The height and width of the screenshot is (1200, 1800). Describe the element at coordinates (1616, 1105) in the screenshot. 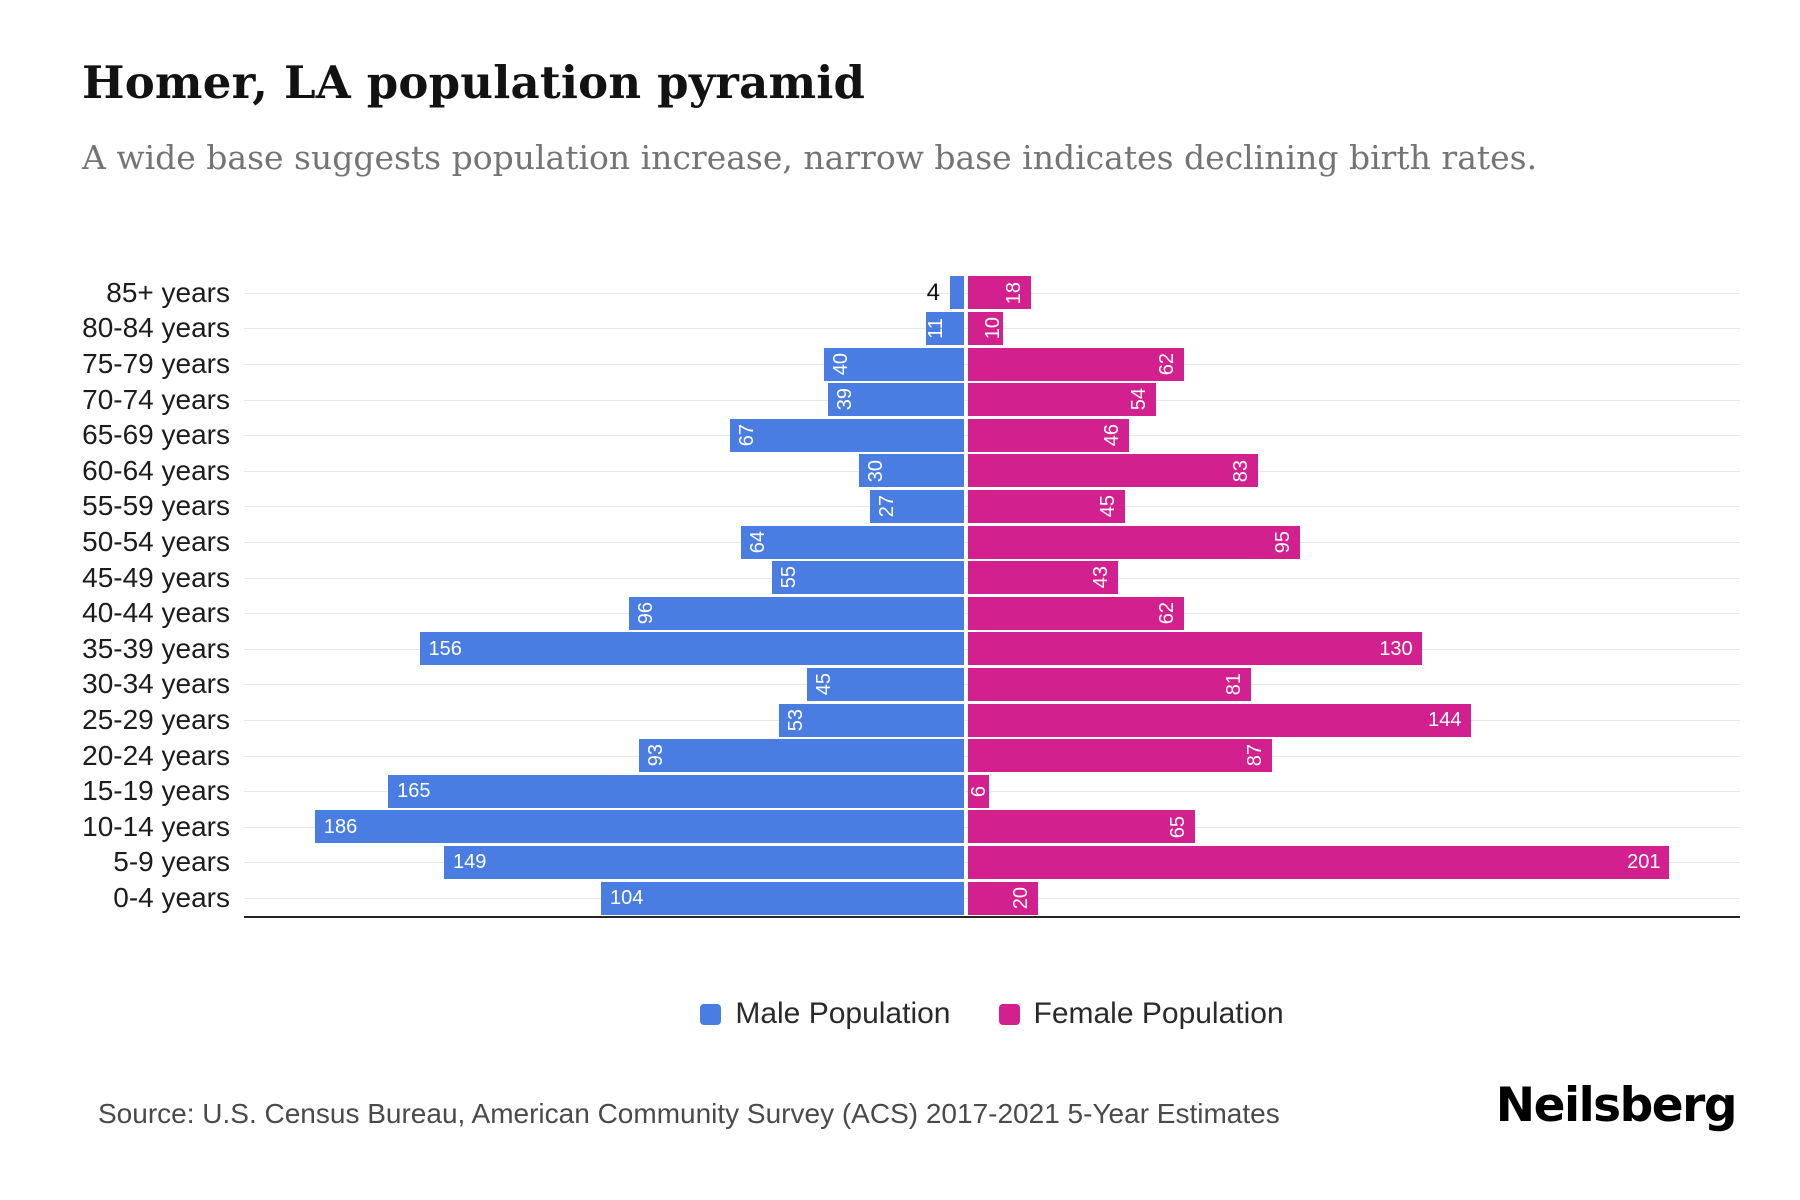

I see `neilsberg-logo: Neilsberg` at that location.